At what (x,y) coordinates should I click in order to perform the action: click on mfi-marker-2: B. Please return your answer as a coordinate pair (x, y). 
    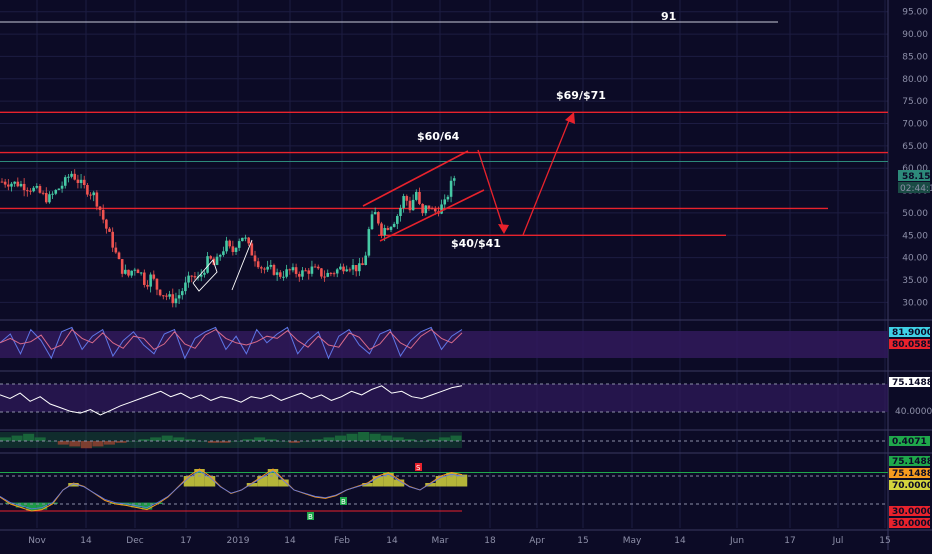
    Looking at the image, I should click on (310, 517).